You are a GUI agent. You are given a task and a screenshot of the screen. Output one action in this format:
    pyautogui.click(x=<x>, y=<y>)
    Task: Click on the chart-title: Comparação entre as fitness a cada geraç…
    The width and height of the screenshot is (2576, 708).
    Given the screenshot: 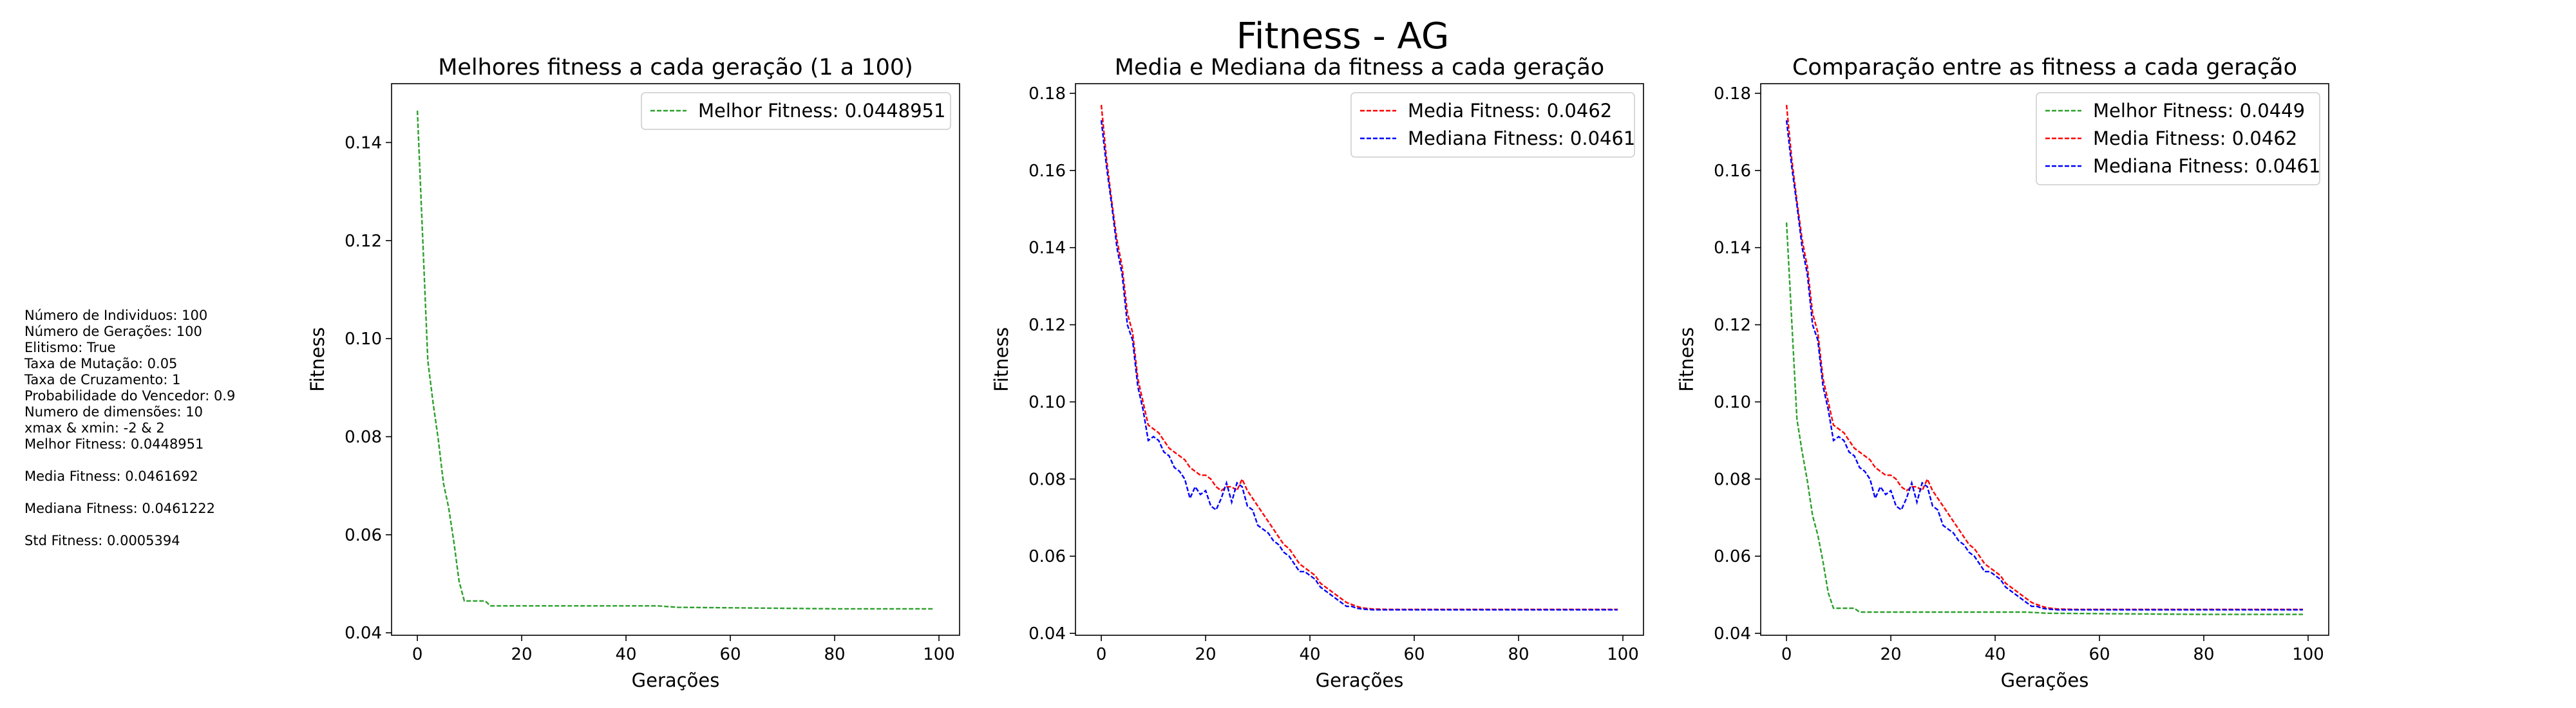 What is the action you would take?
    pyautogui.click(x=2045, y=67)
    